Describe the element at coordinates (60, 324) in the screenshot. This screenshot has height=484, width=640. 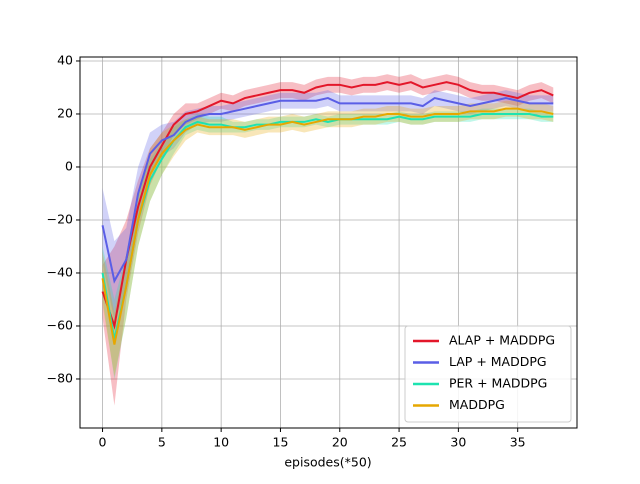
I see `y-tick-label: −60` at that location.